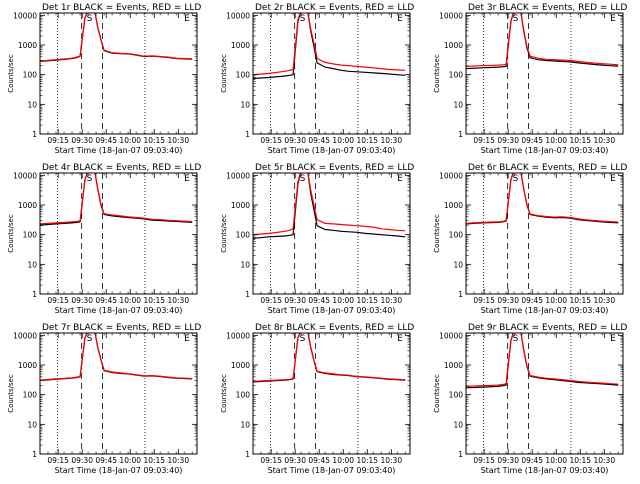  Describe the element at coordinates (121, 168) in the screenshot. I see `panel-title: Det 4r BLACK = Events, RED = LLD` at that location.